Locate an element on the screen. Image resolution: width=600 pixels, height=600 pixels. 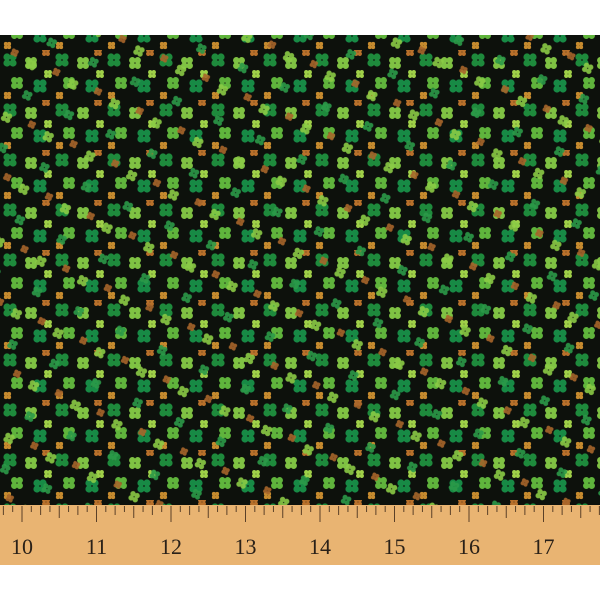
ruler-ticks is located at coordinates (301, 514).